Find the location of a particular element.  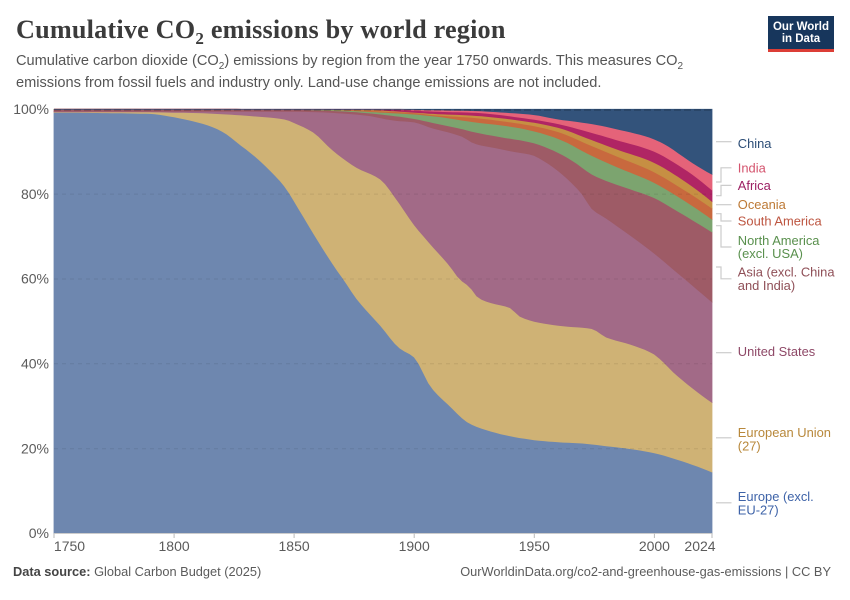

svg-text: China is located at coordinates (755, 143).